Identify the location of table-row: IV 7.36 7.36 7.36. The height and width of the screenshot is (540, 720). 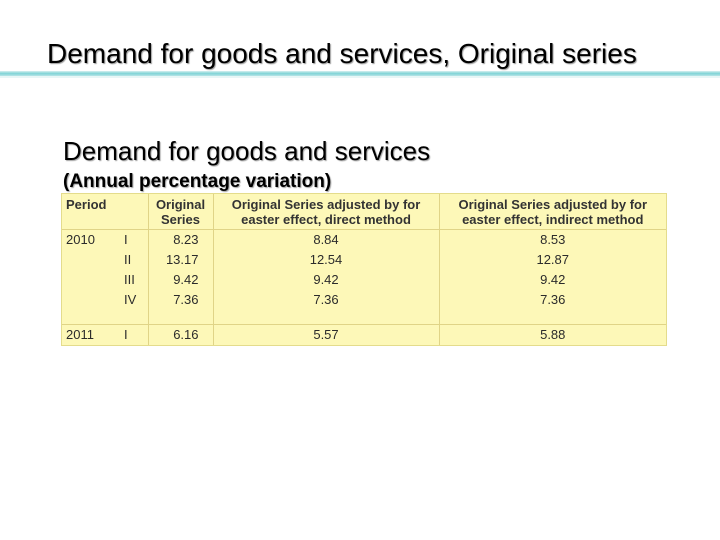
(364, 300).